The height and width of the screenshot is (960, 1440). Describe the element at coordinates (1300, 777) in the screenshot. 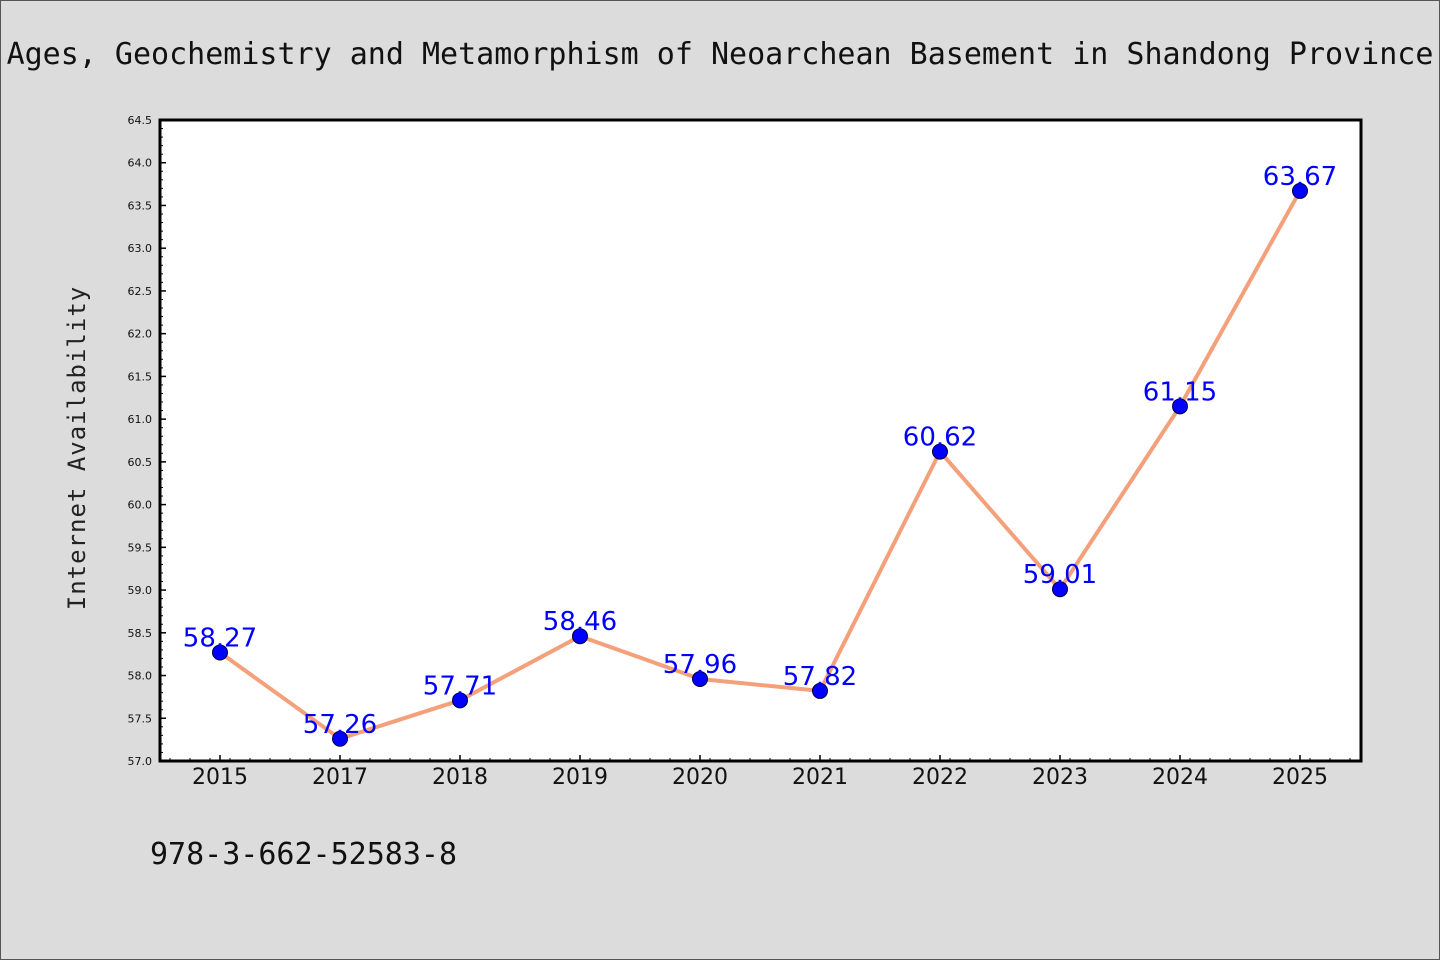

I see `x-tick-label: 2025` at that location.